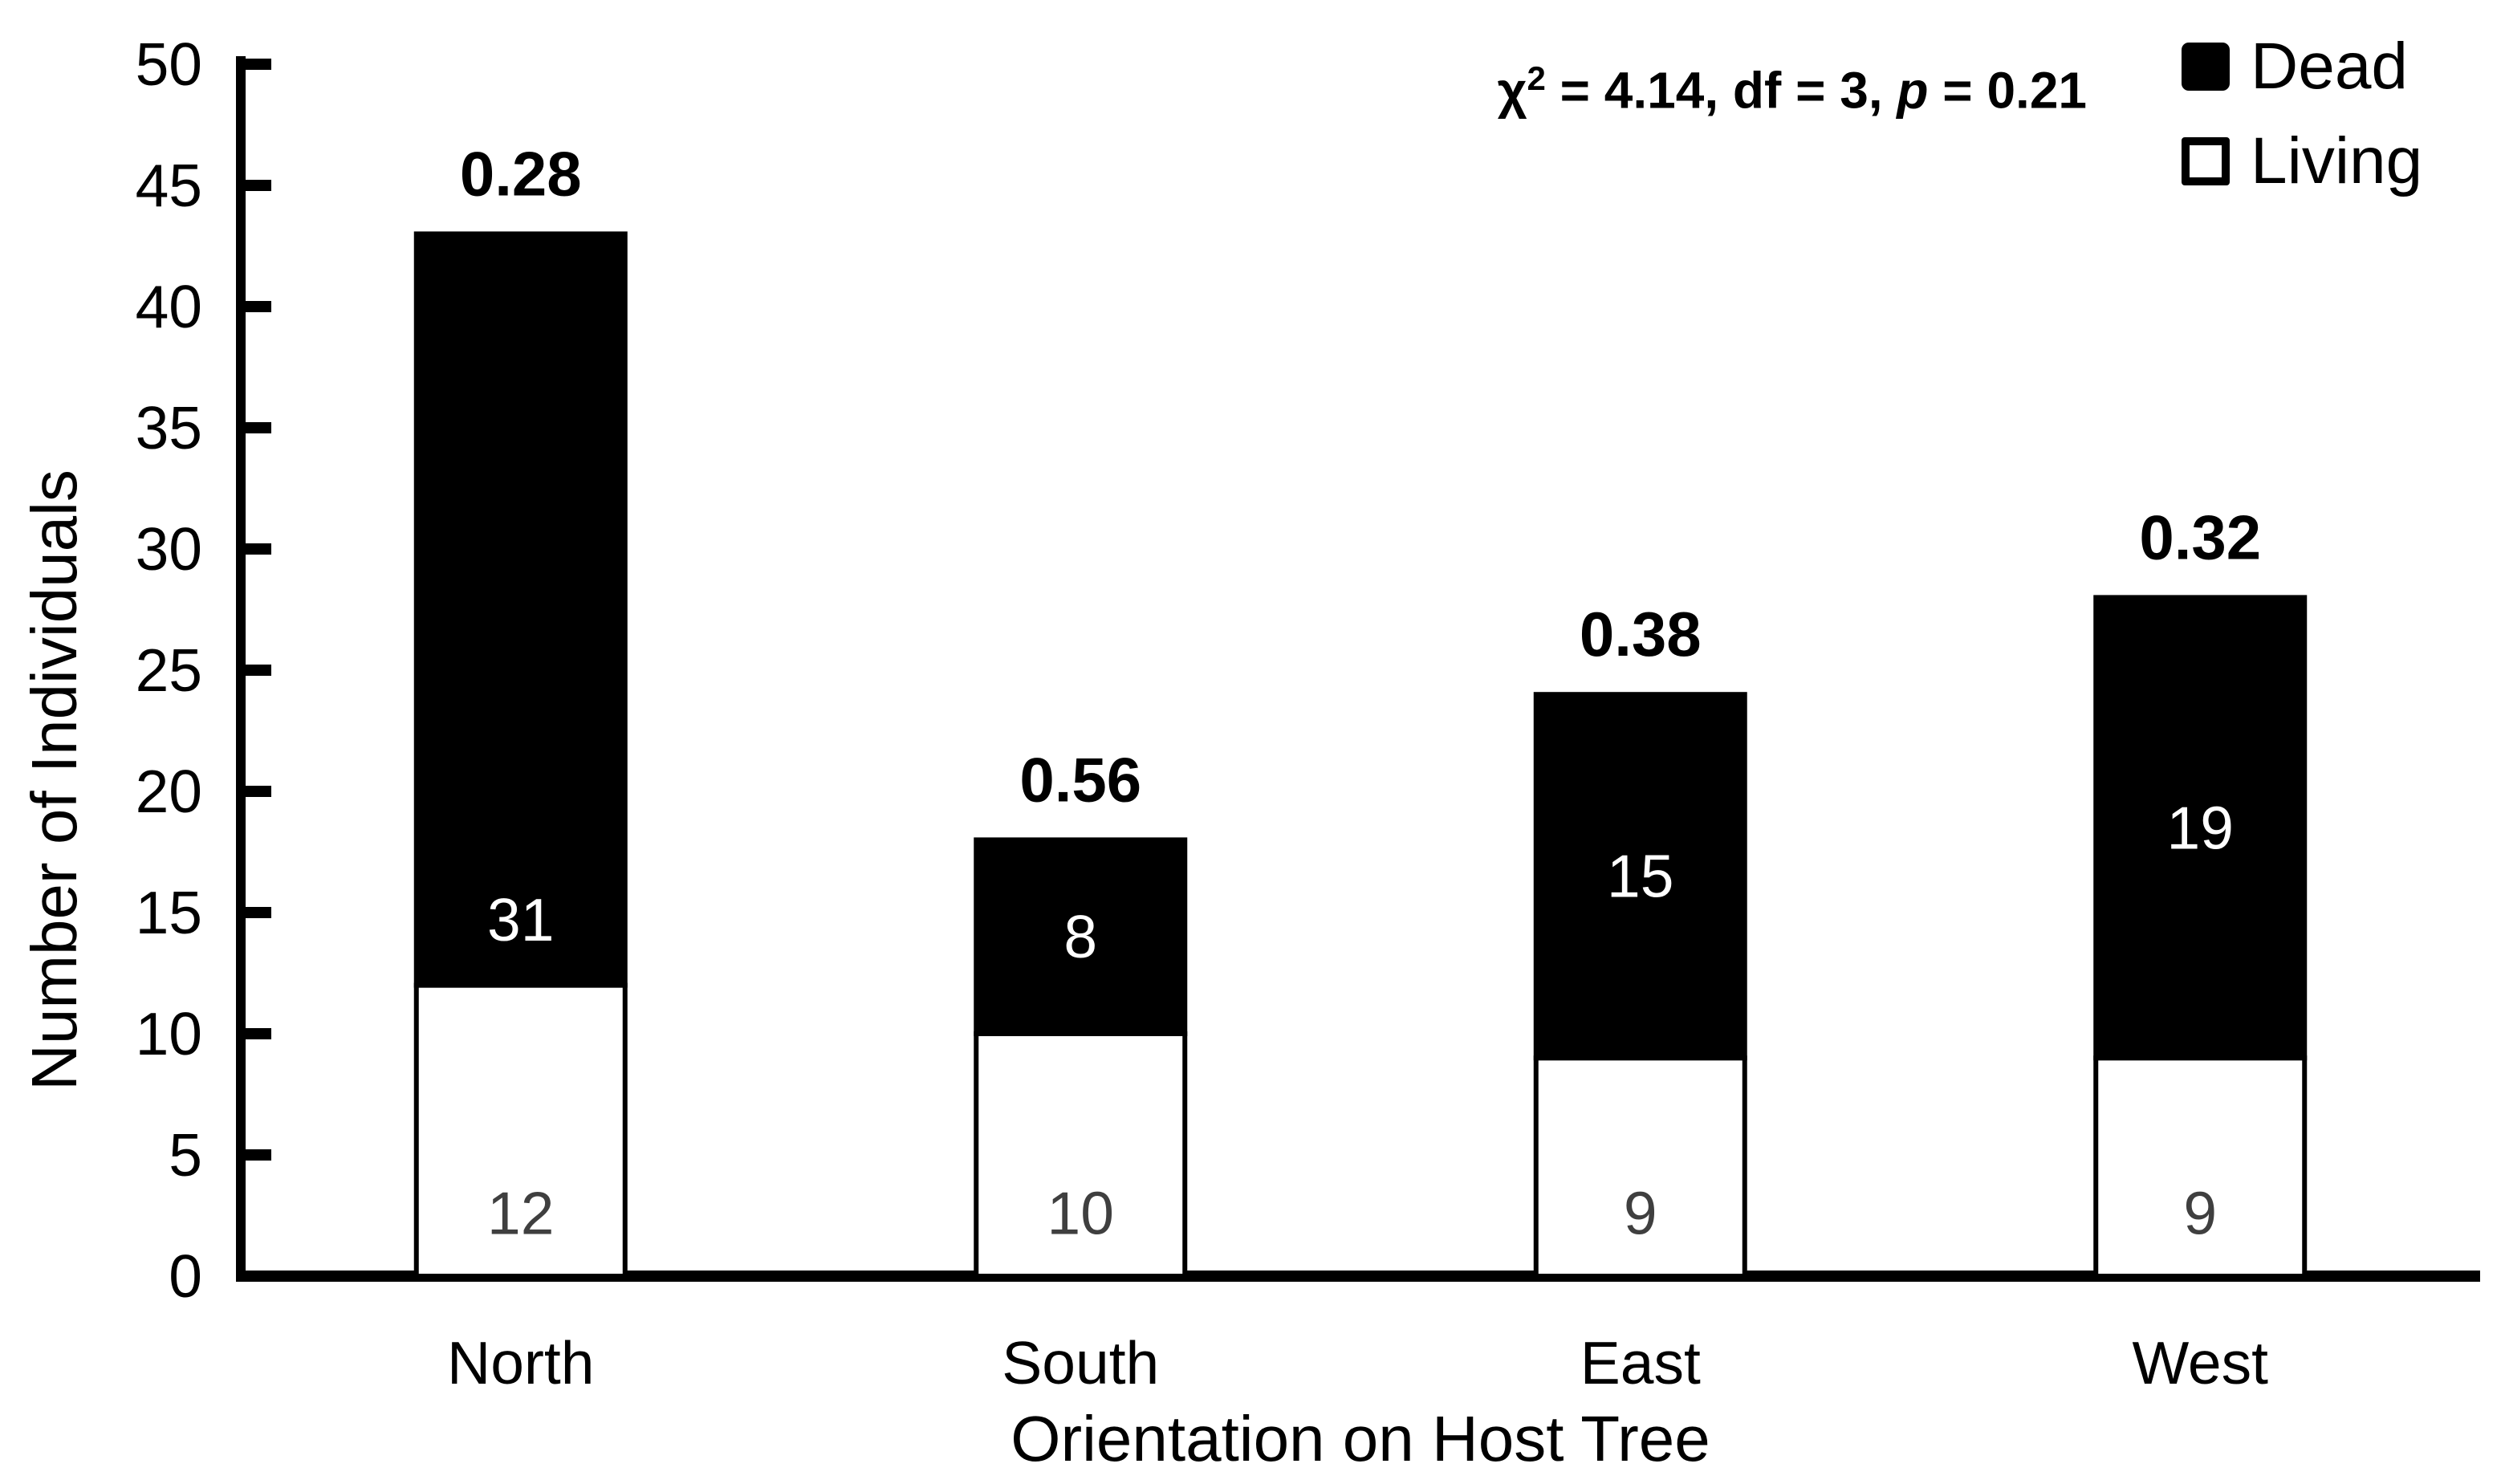  Describe the element at coordinates (520, 1130) in the screenshot. I see `bar-living-segment-north` at that location.